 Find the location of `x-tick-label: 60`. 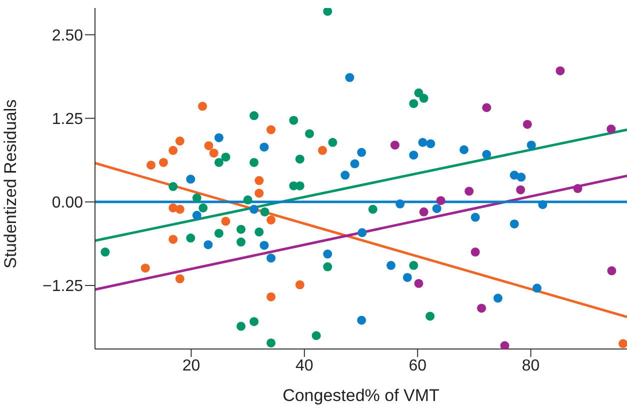

x-tick-label: 60 is located at coordinates (417, 365).